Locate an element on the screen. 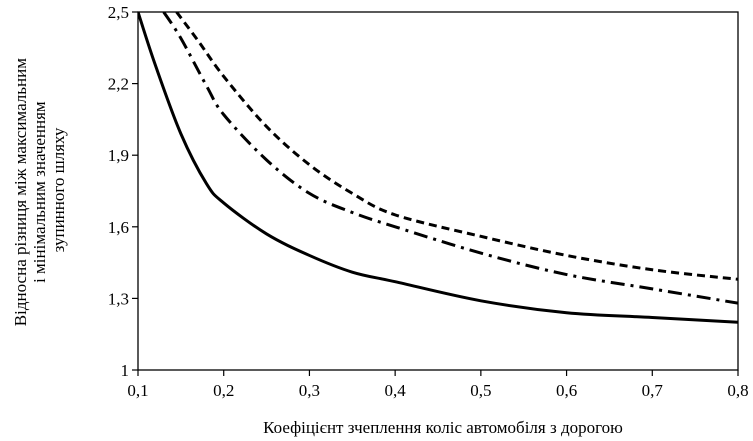  y-tick-label: 2,2 is located at coordinates (118, 84).